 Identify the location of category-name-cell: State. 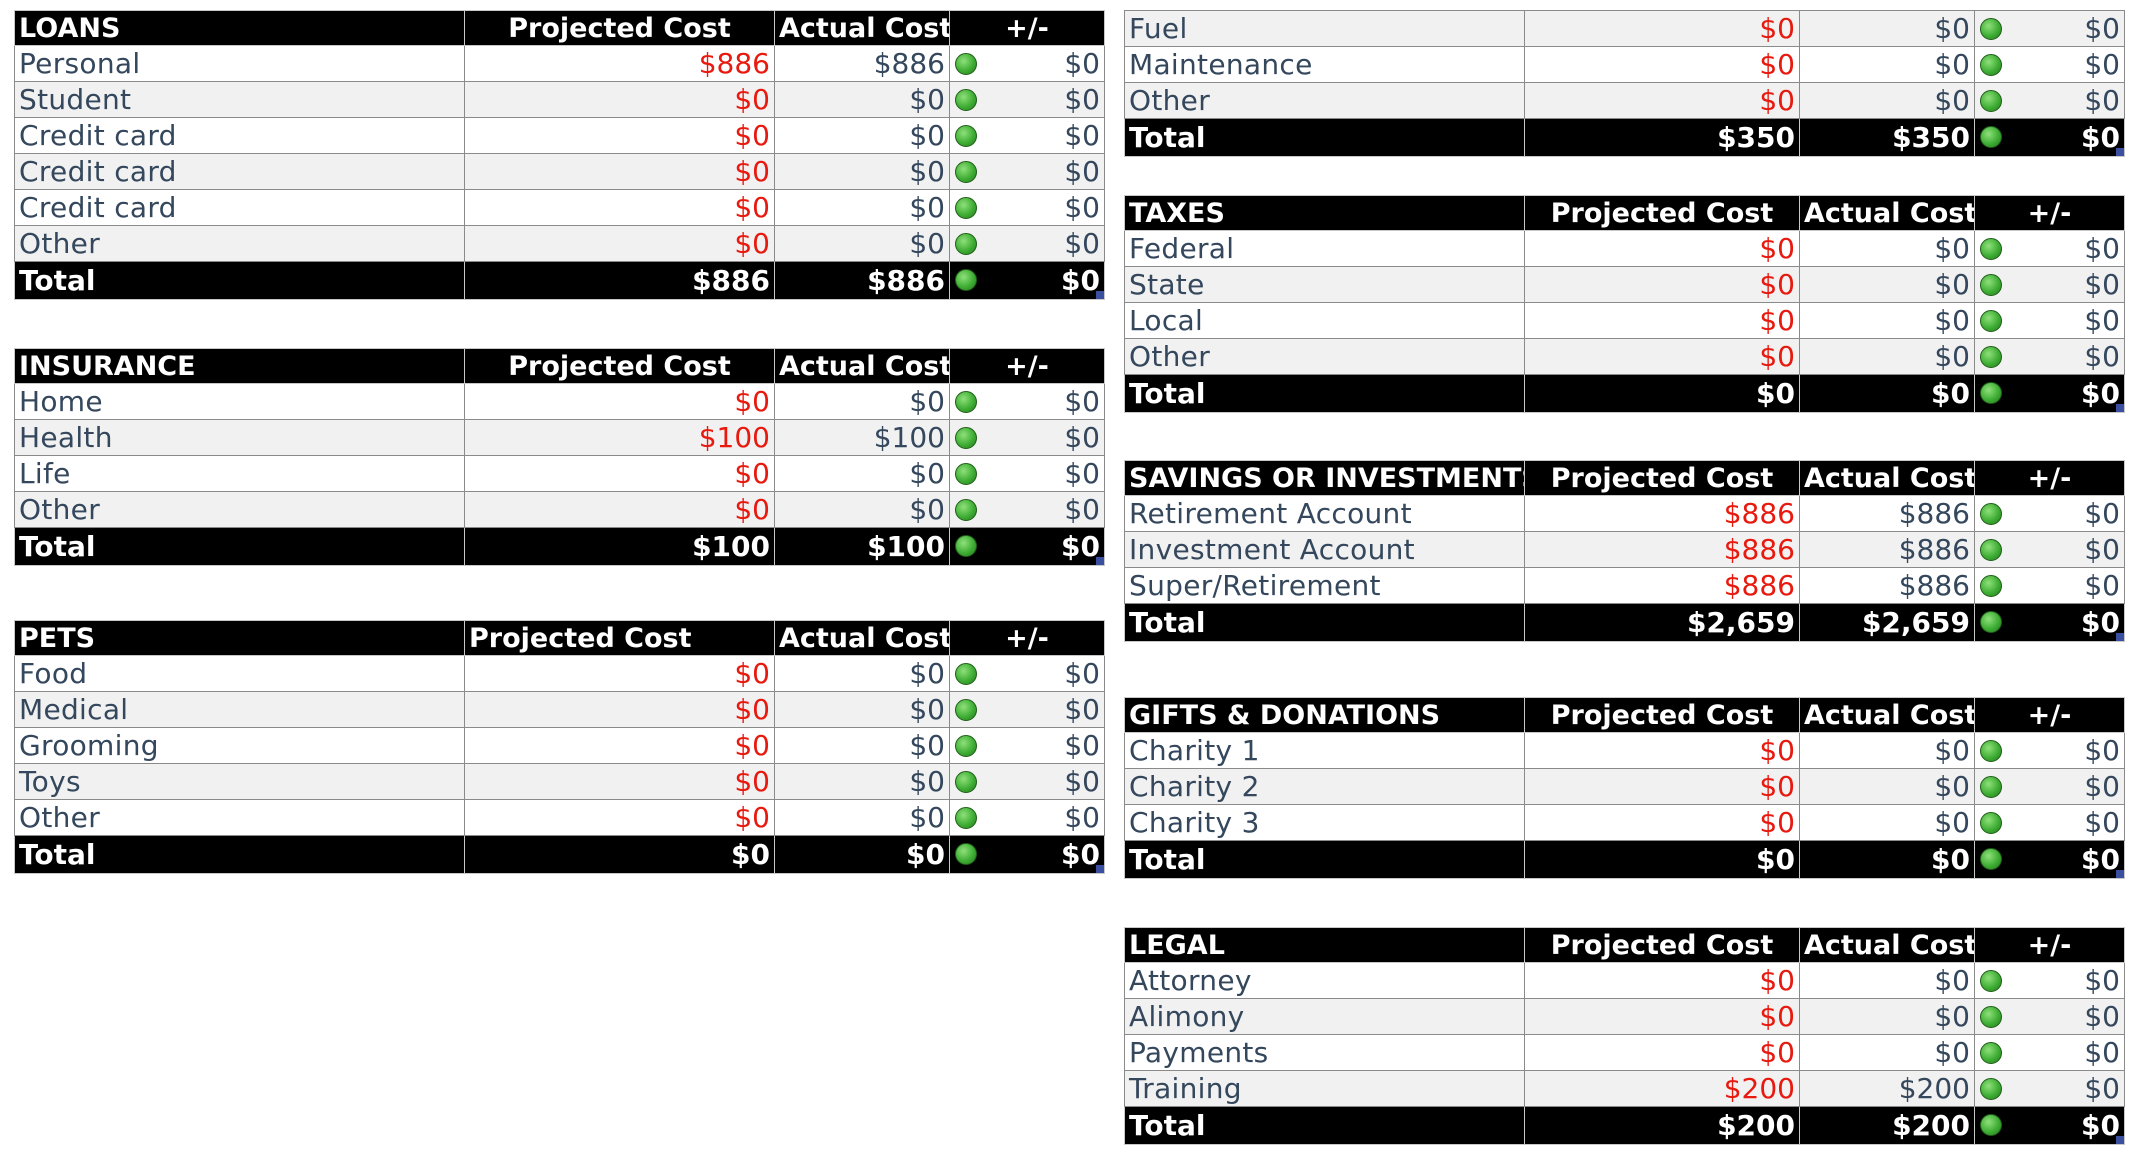
(1324, 284).